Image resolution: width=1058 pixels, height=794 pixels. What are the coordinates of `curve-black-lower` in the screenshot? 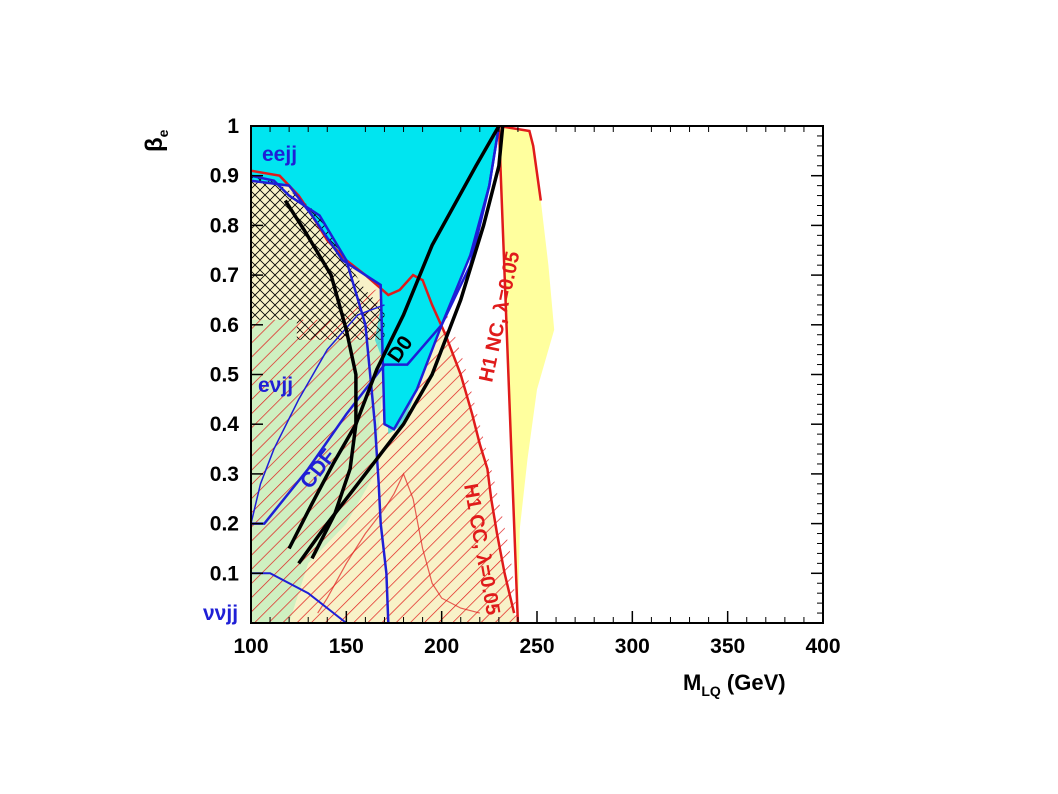 It's located at (401, 345).